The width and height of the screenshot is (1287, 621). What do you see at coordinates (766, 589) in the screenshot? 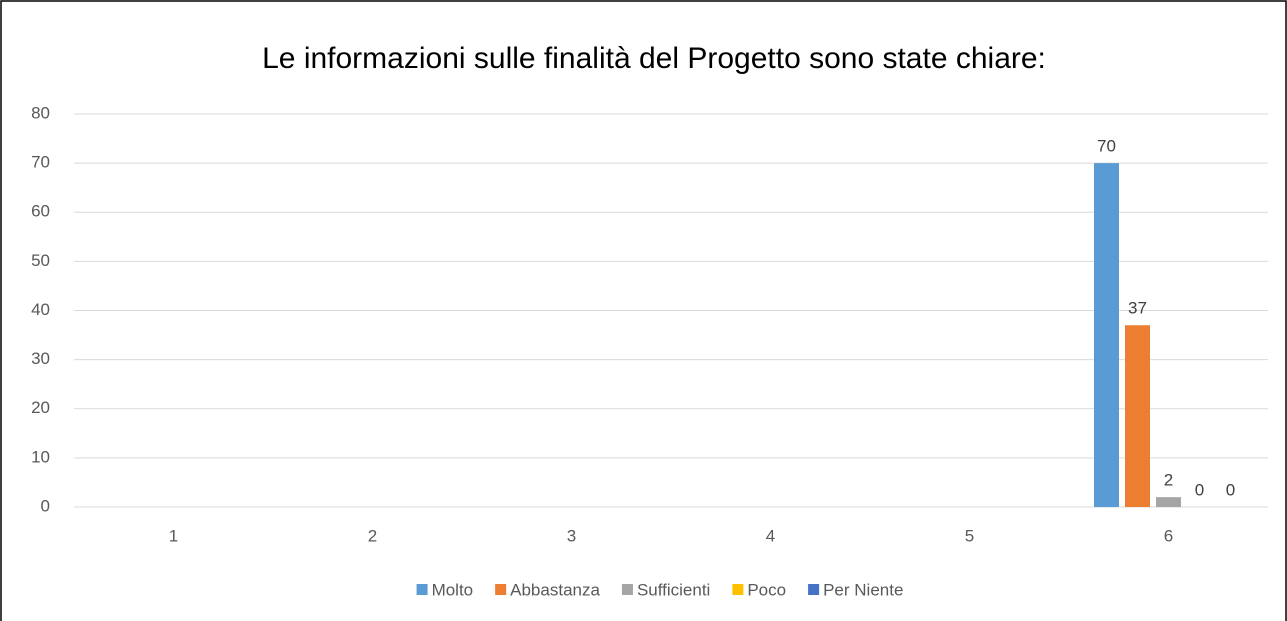
I see `legend-label: Poco` at bounding box center [766, 589].